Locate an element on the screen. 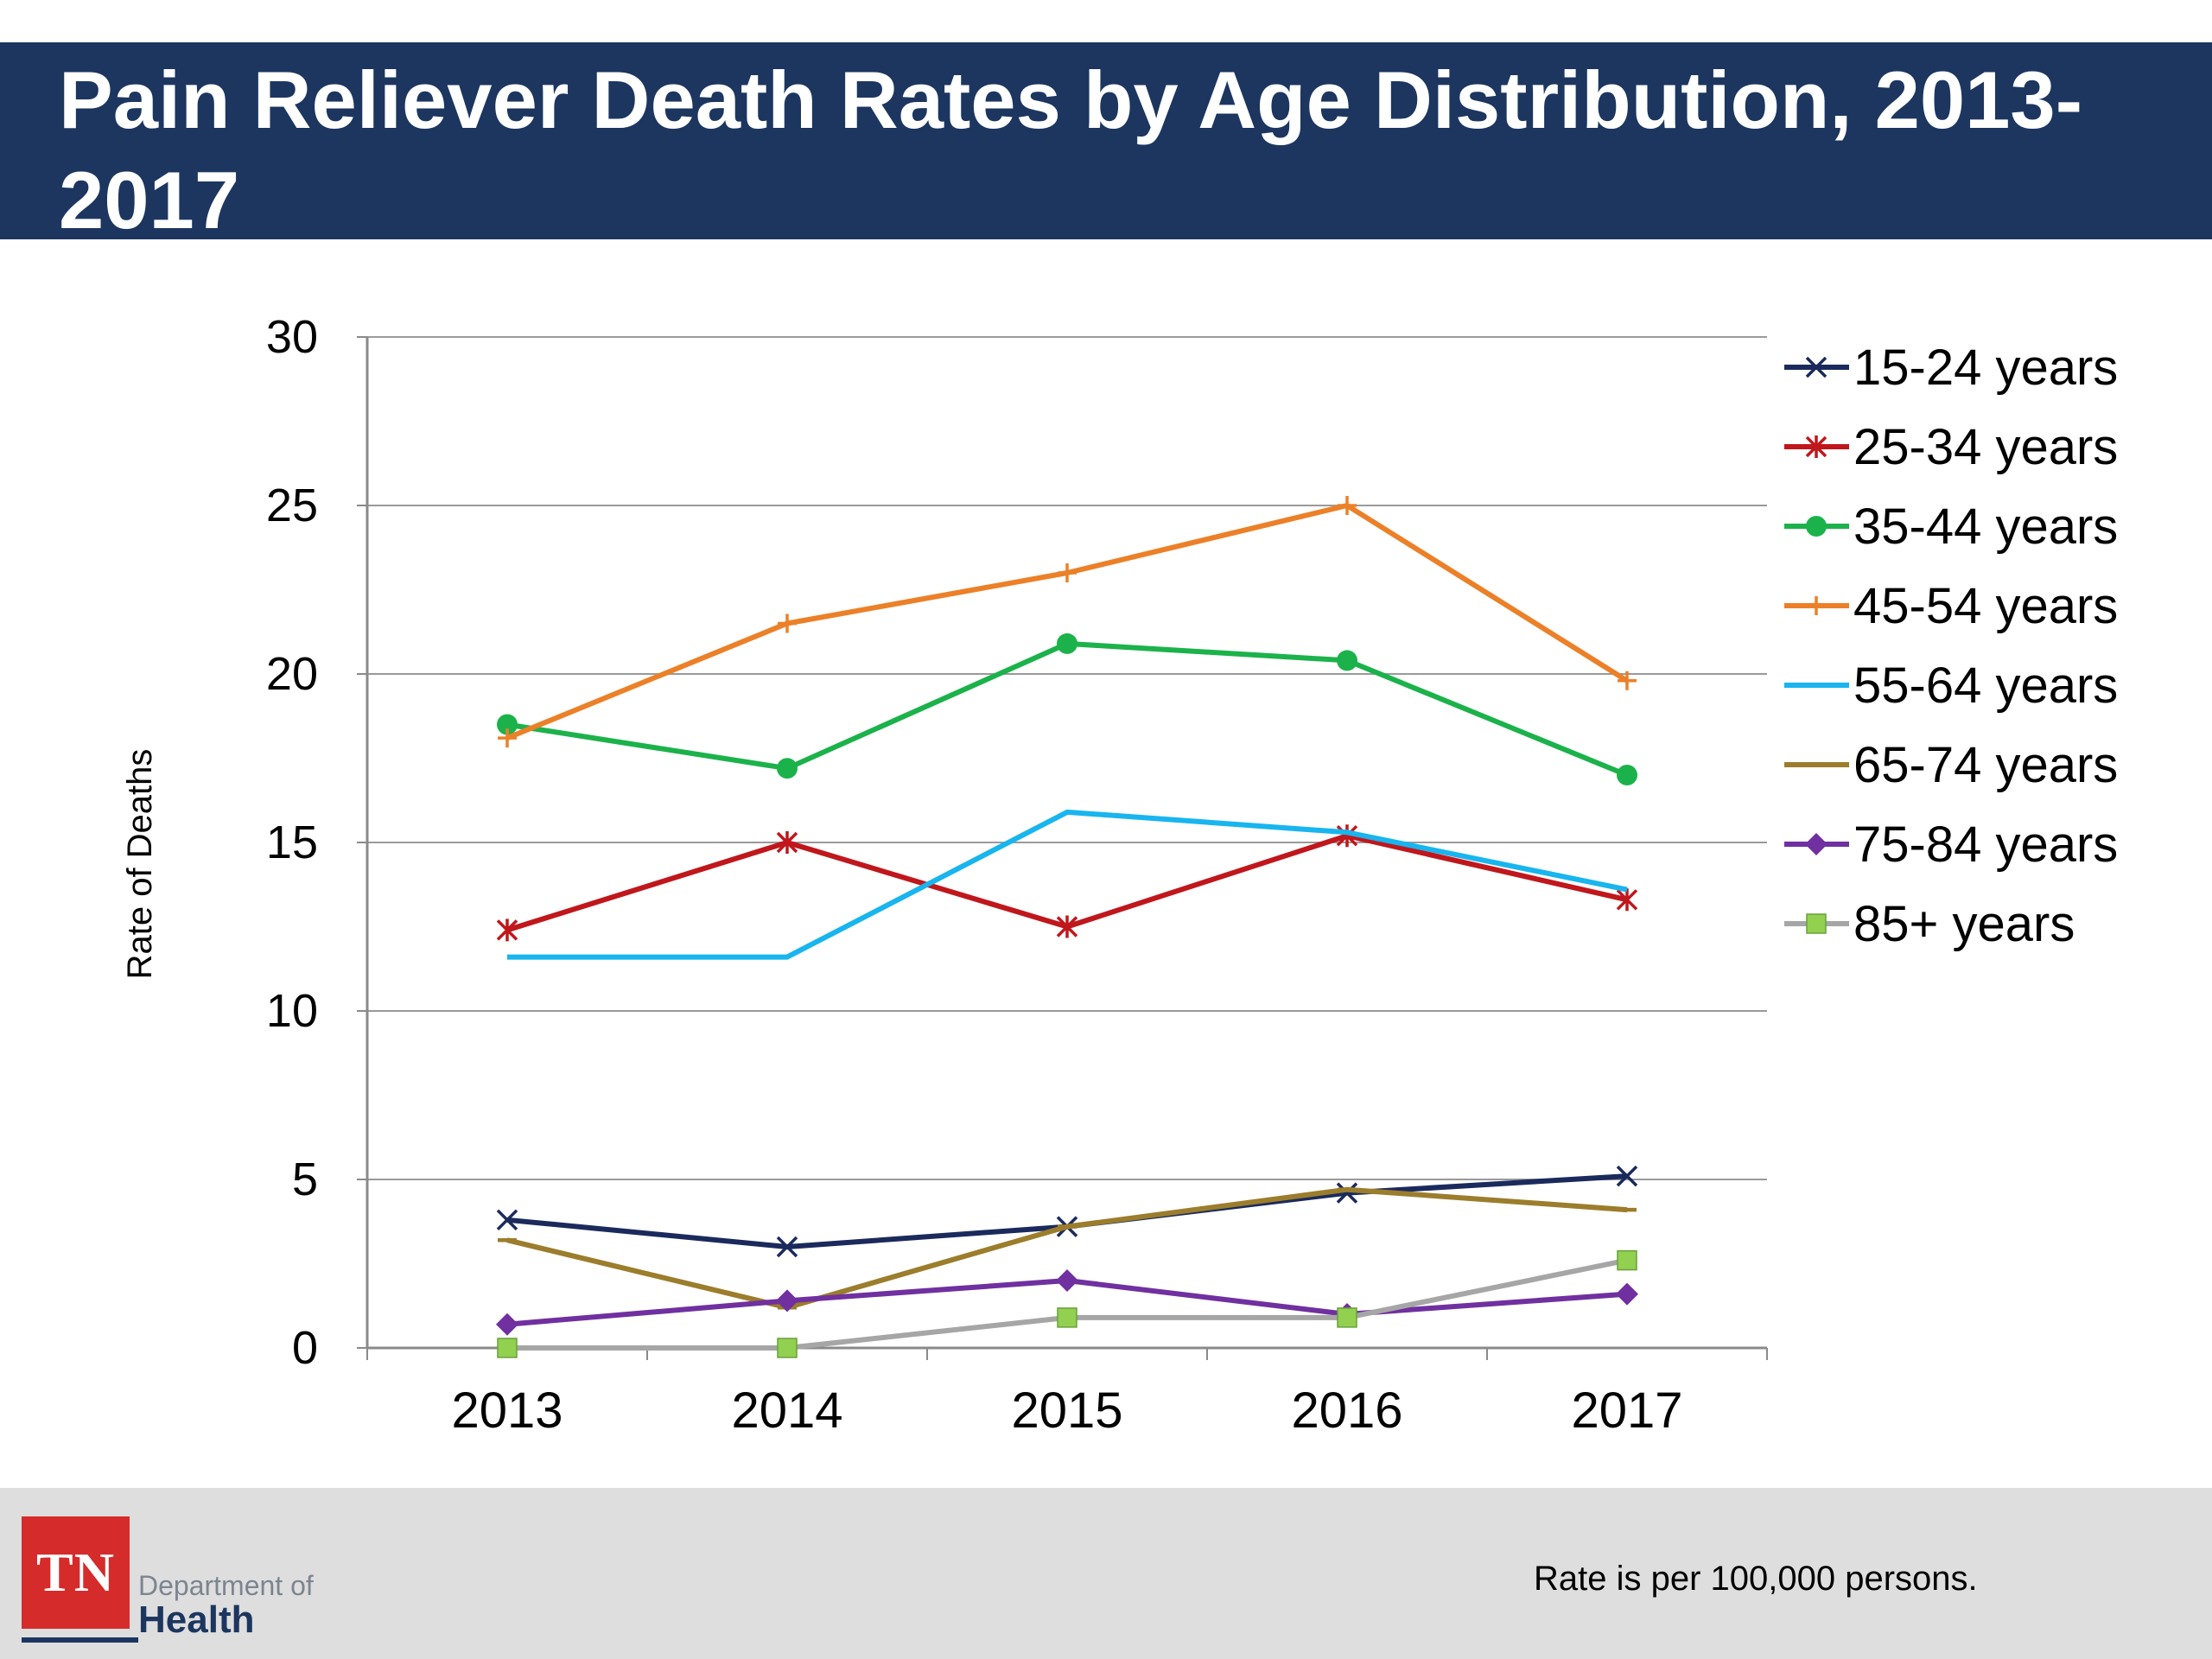 This screenshot has height=1659, width=2212. legend-item: 75-84 years is located at coordinates (1951, 845).